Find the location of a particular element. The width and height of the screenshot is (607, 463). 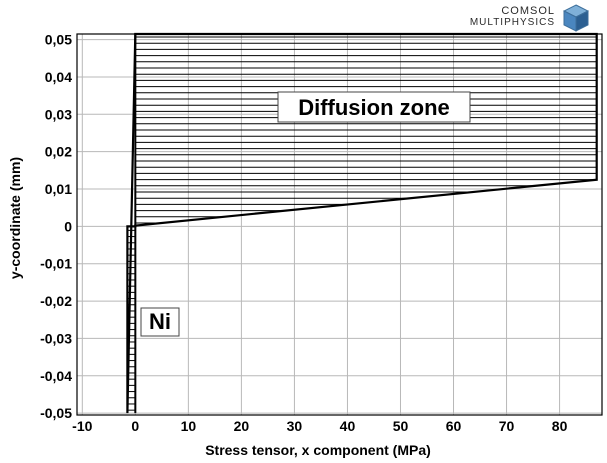

cube-icon is located at coordinates (576, 18).